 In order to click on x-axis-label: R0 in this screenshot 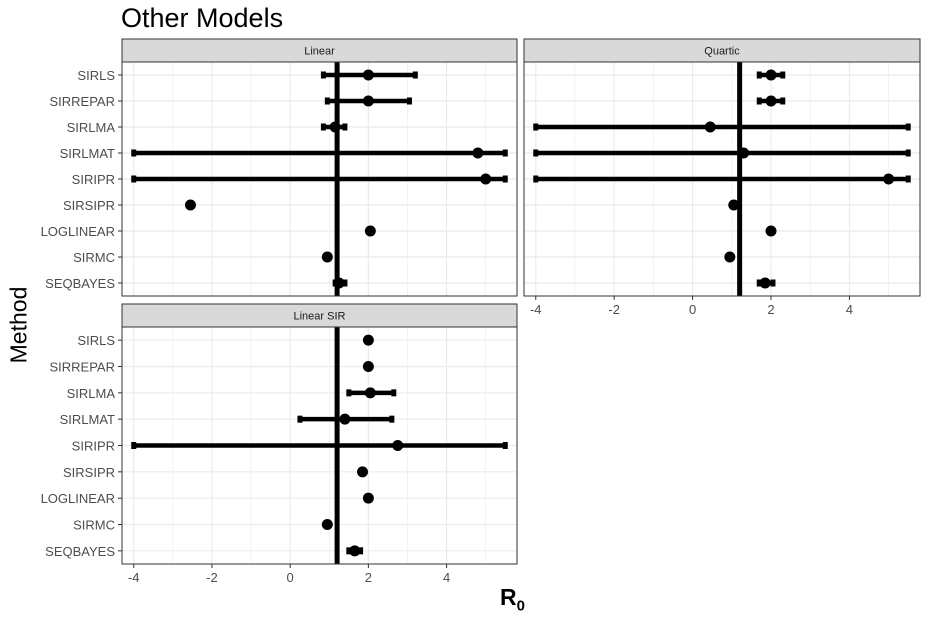, I will do `click(512, 599)`.